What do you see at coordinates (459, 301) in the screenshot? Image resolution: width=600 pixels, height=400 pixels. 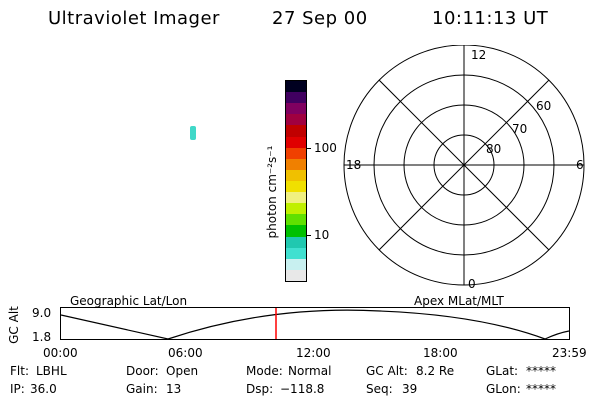 I see `timeline-right-label: Apex MLat/MLT` at bounding box center [459, 301].